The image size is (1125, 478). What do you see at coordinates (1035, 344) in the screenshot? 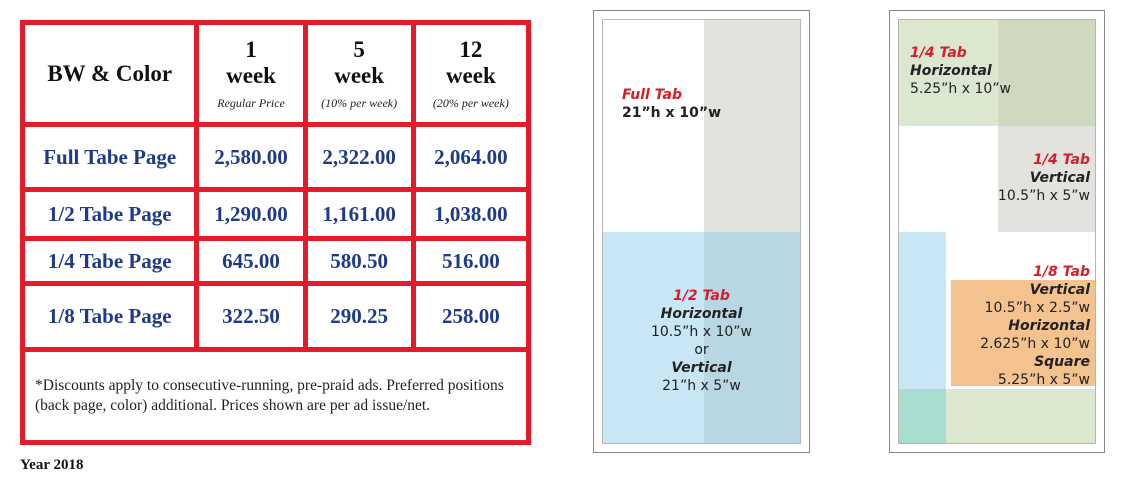
I see `eighth-tab-horizontal-size: 2.625”h x 10”w` at bounding box center [1035, 344].